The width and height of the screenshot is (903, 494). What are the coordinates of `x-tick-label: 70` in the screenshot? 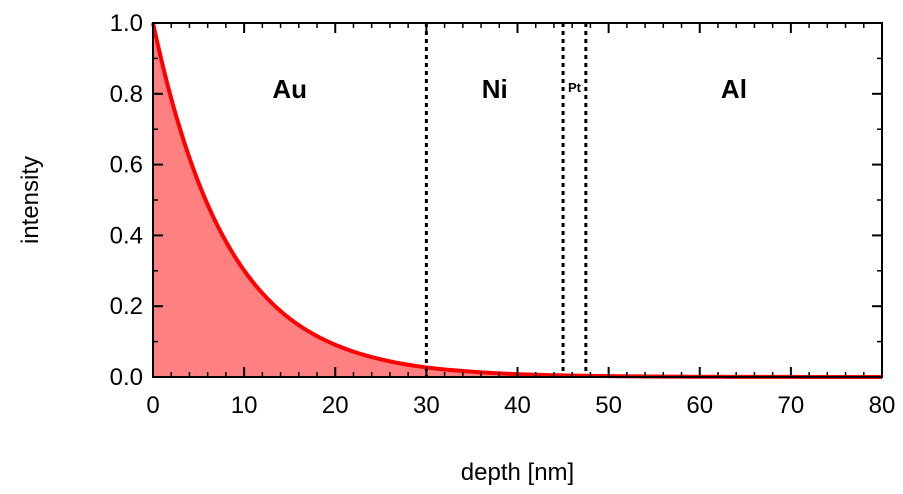 It's located at (791, 405).